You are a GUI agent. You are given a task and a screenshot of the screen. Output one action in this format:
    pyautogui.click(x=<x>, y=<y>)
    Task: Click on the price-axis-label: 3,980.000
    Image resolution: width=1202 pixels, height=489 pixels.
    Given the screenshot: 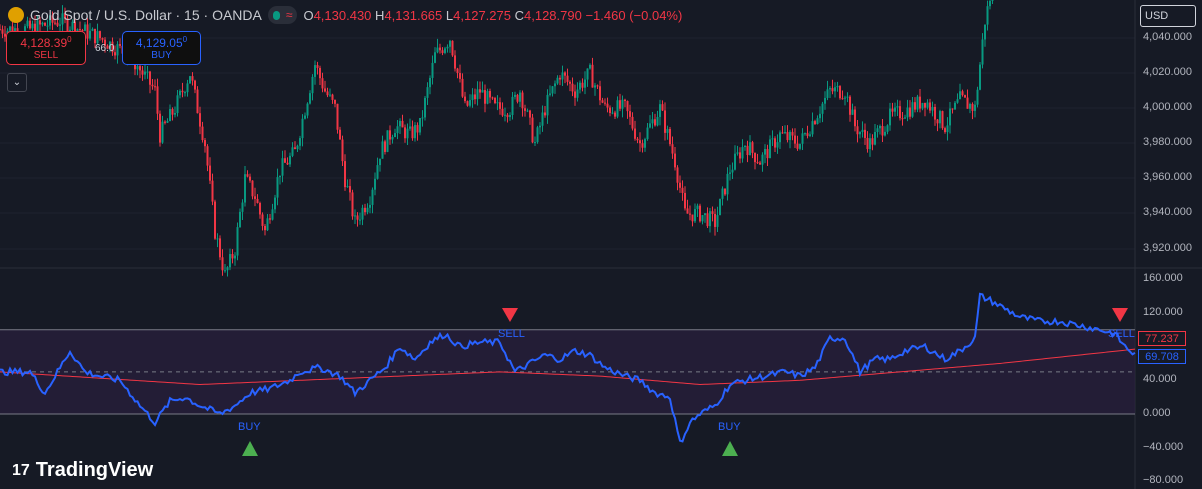 What is the action you would take?
    pyautogui.click(x=1167, y=142)
    